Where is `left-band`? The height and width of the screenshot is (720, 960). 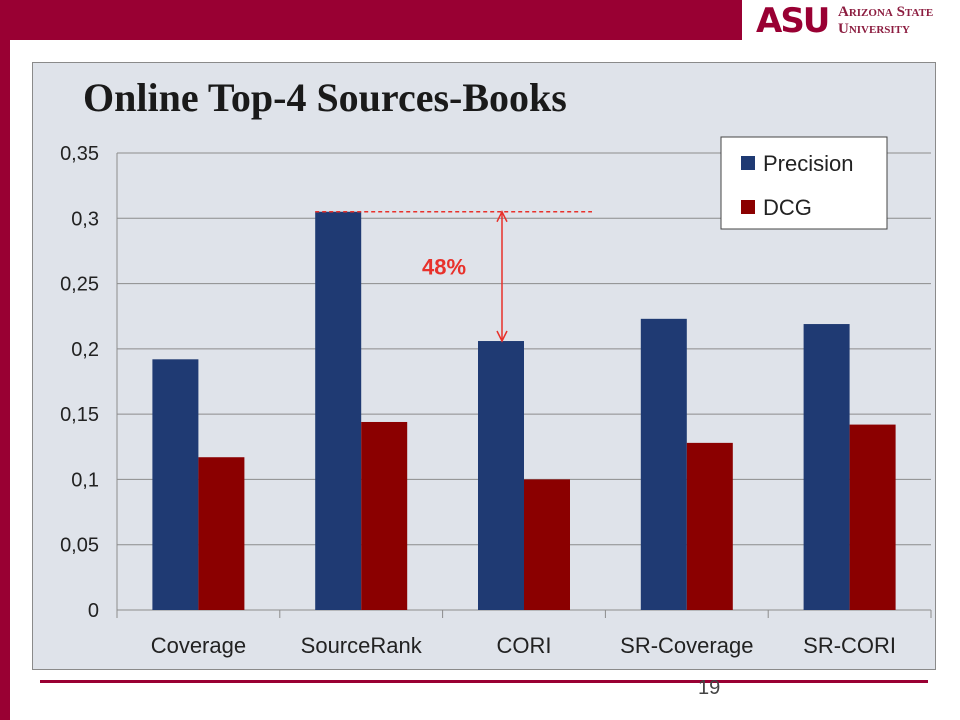
left-band is located at coordinates (5, 360).